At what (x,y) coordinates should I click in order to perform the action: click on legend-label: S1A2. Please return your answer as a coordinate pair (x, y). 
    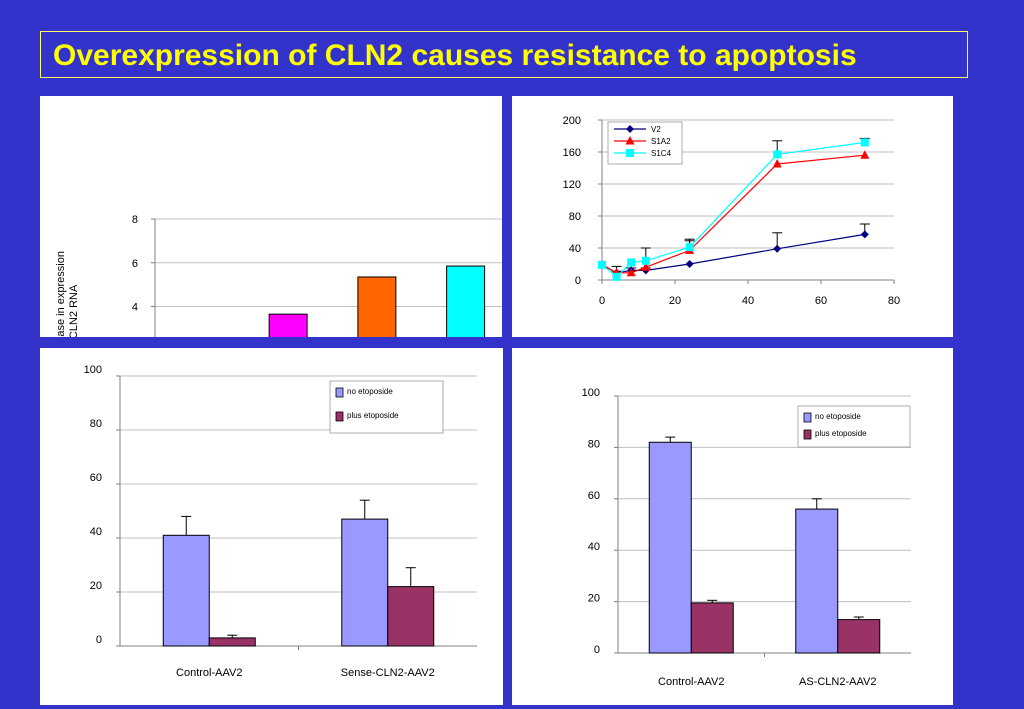
    Looking at the image, I should click on (661, 141).